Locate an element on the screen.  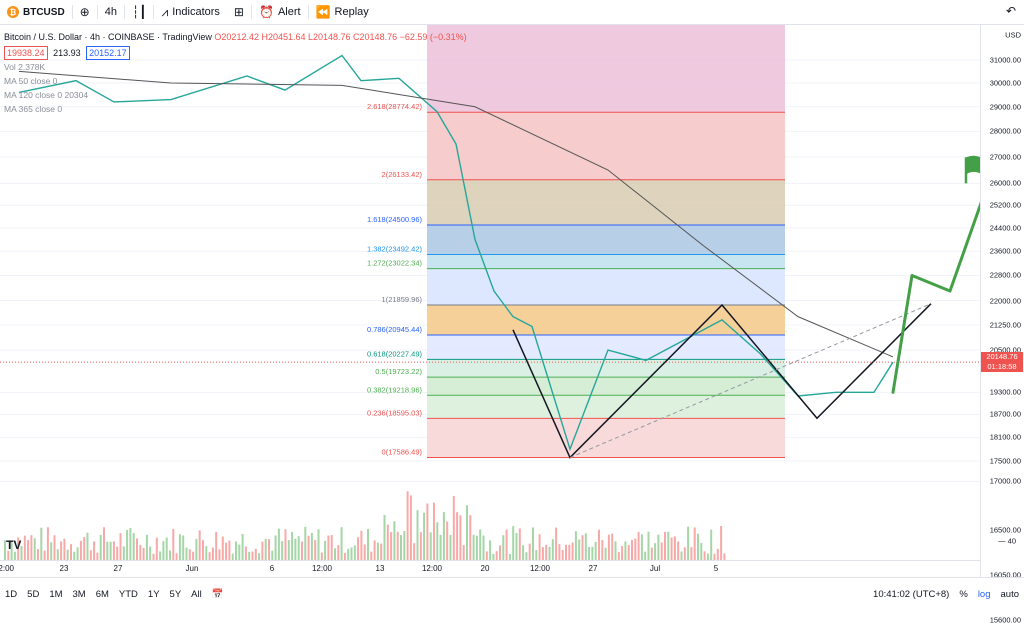
range-ytd: YTD is located at coordinates (128, 594).